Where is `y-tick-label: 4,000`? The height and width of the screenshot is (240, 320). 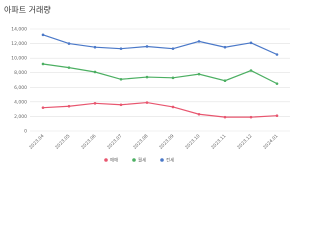
y-tick-label: 4,000 is located at coordinates (20, 102).